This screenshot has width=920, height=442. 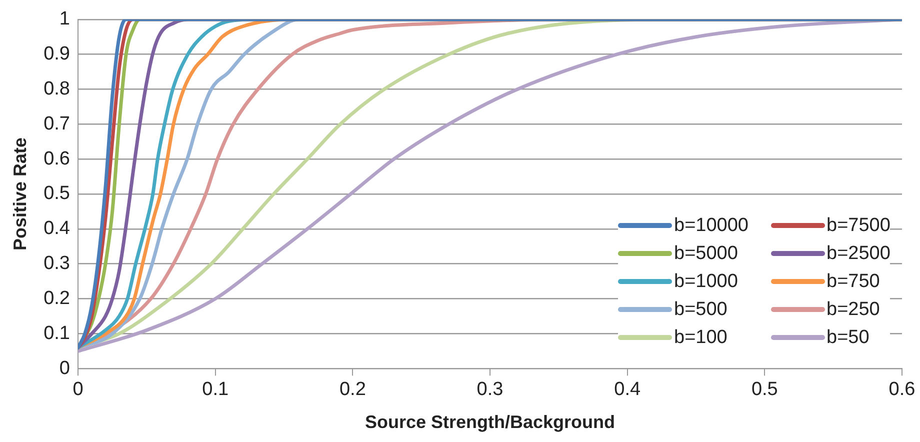 What do you see at coordinates (902, 389) in the screenshot?
I see `x-tick-label: 0.6` at bounding box center [902, 389].